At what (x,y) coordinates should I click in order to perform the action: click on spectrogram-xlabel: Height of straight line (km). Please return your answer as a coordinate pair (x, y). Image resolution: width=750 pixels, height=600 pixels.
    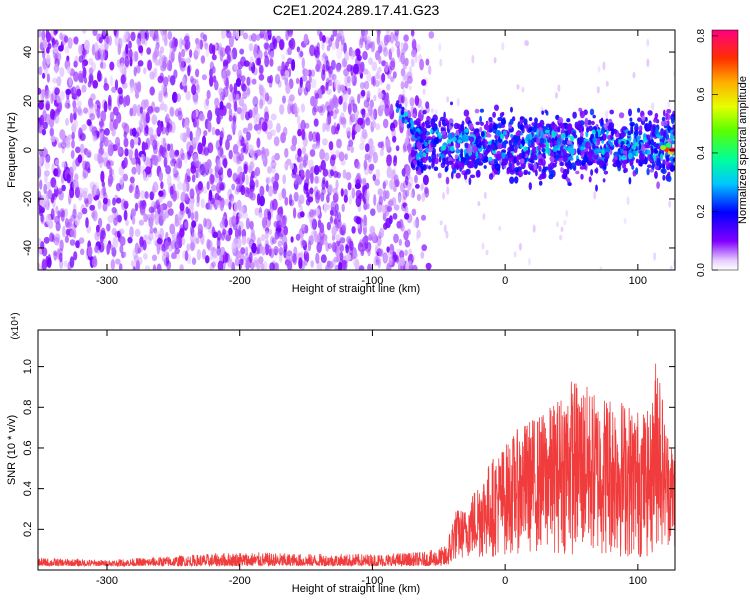
    Looking at the image, I should click on (356, 289).